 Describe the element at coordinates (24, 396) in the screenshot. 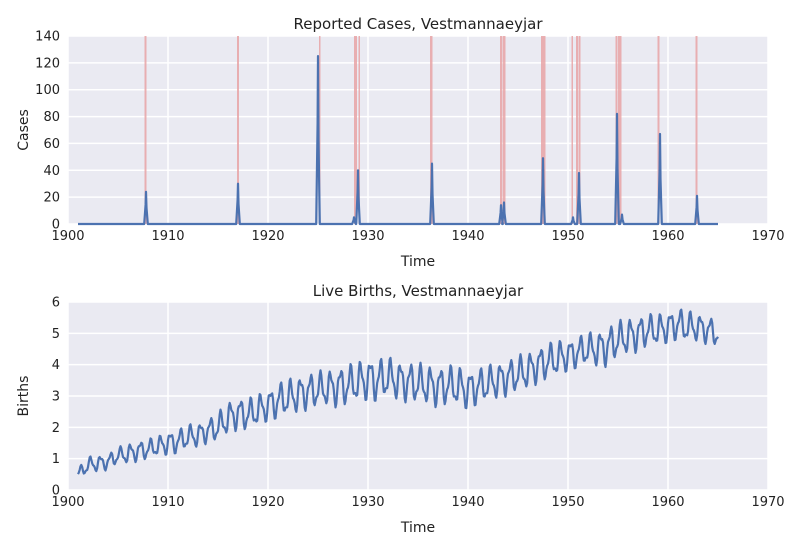

I see `births-y-axis-label: Births` at that location.